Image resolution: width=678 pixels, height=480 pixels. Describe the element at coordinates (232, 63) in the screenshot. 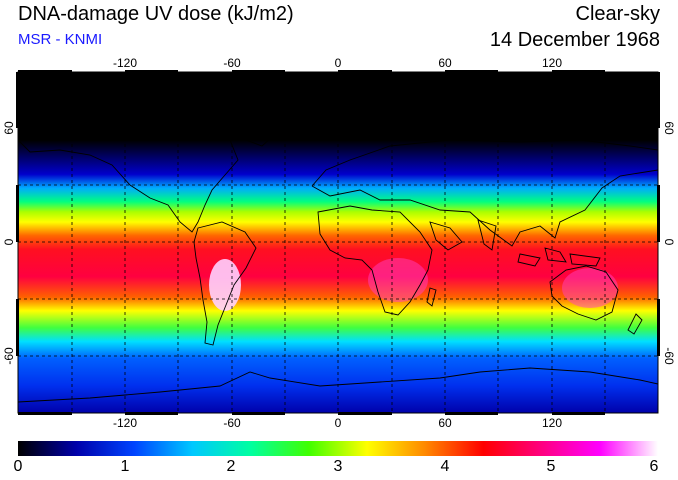

I see `lon-label-top: -60` at that location.